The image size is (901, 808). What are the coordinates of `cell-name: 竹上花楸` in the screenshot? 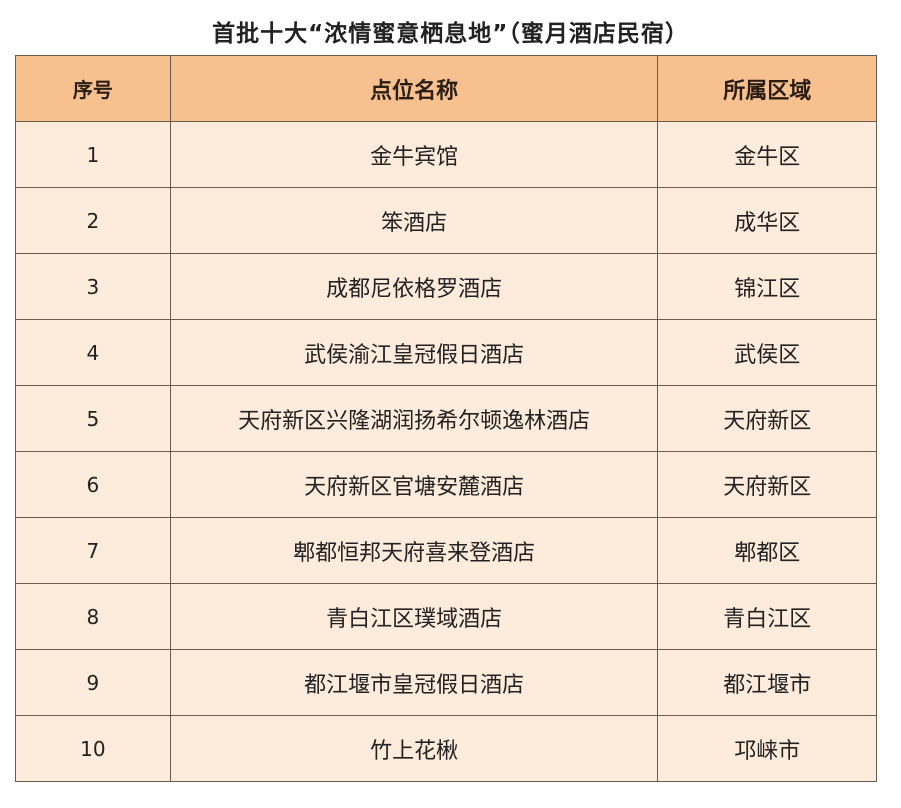 It's located at (414, 748).